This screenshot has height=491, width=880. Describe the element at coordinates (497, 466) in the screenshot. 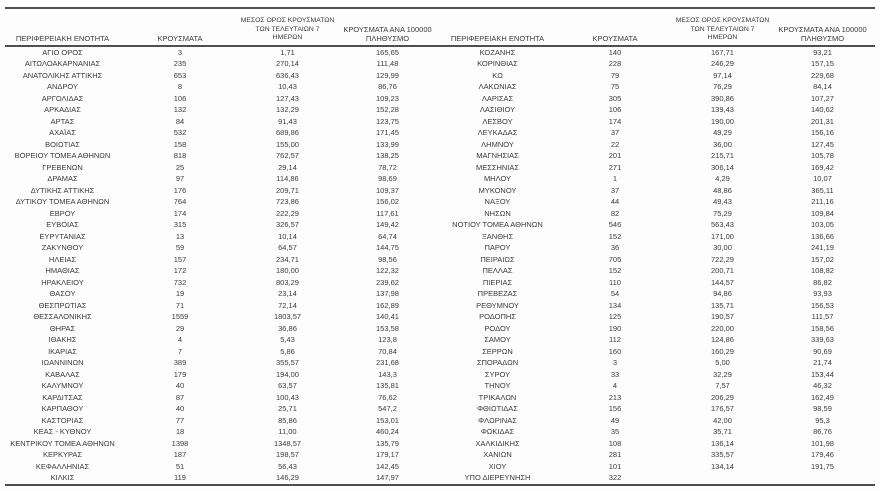

I see `cell-region: ΧΙΟΥ` at that location.